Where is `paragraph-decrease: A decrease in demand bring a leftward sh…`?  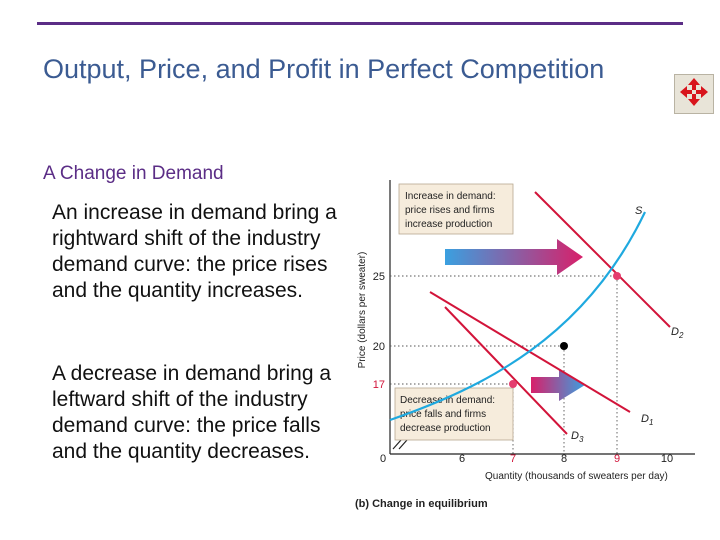
paragraph-decrease: A decrease in demand bring a leftward sh… is located at coordinates (192, 412).